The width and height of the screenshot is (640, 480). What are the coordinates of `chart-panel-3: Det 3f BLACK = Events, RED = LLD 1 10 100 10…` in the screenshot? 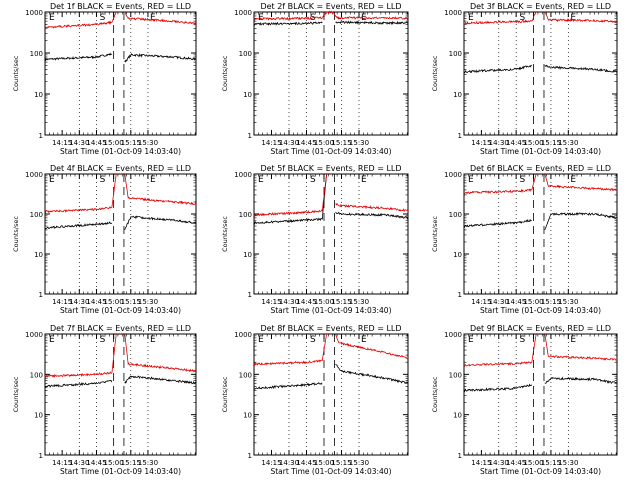 It's located at (524, 79).